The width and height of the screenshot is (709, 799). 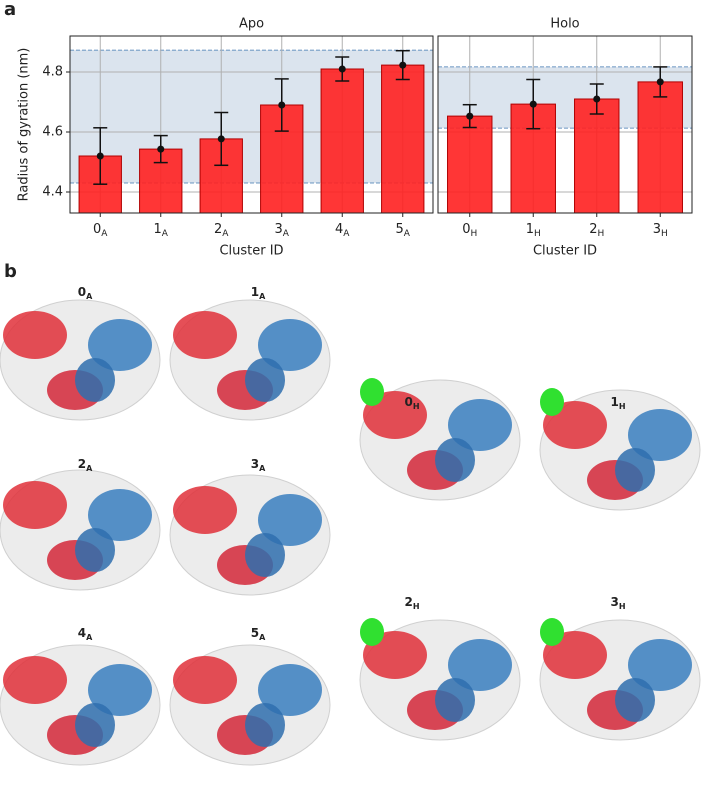 I want to click on subplot-title: Apo, so click(x=251, y=24).